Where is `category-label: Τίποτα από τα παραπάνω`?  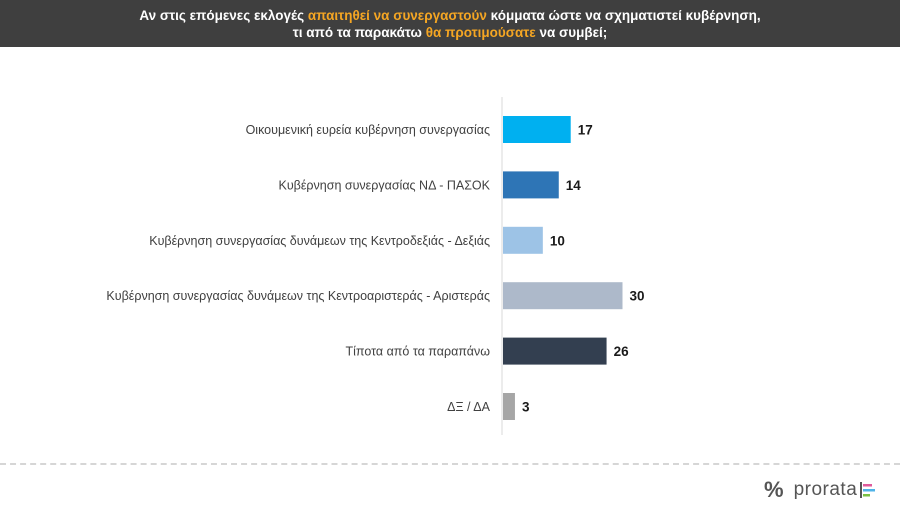
category-label: Τίποτα από τα παραπάνω is located at coordinates (417, 352).